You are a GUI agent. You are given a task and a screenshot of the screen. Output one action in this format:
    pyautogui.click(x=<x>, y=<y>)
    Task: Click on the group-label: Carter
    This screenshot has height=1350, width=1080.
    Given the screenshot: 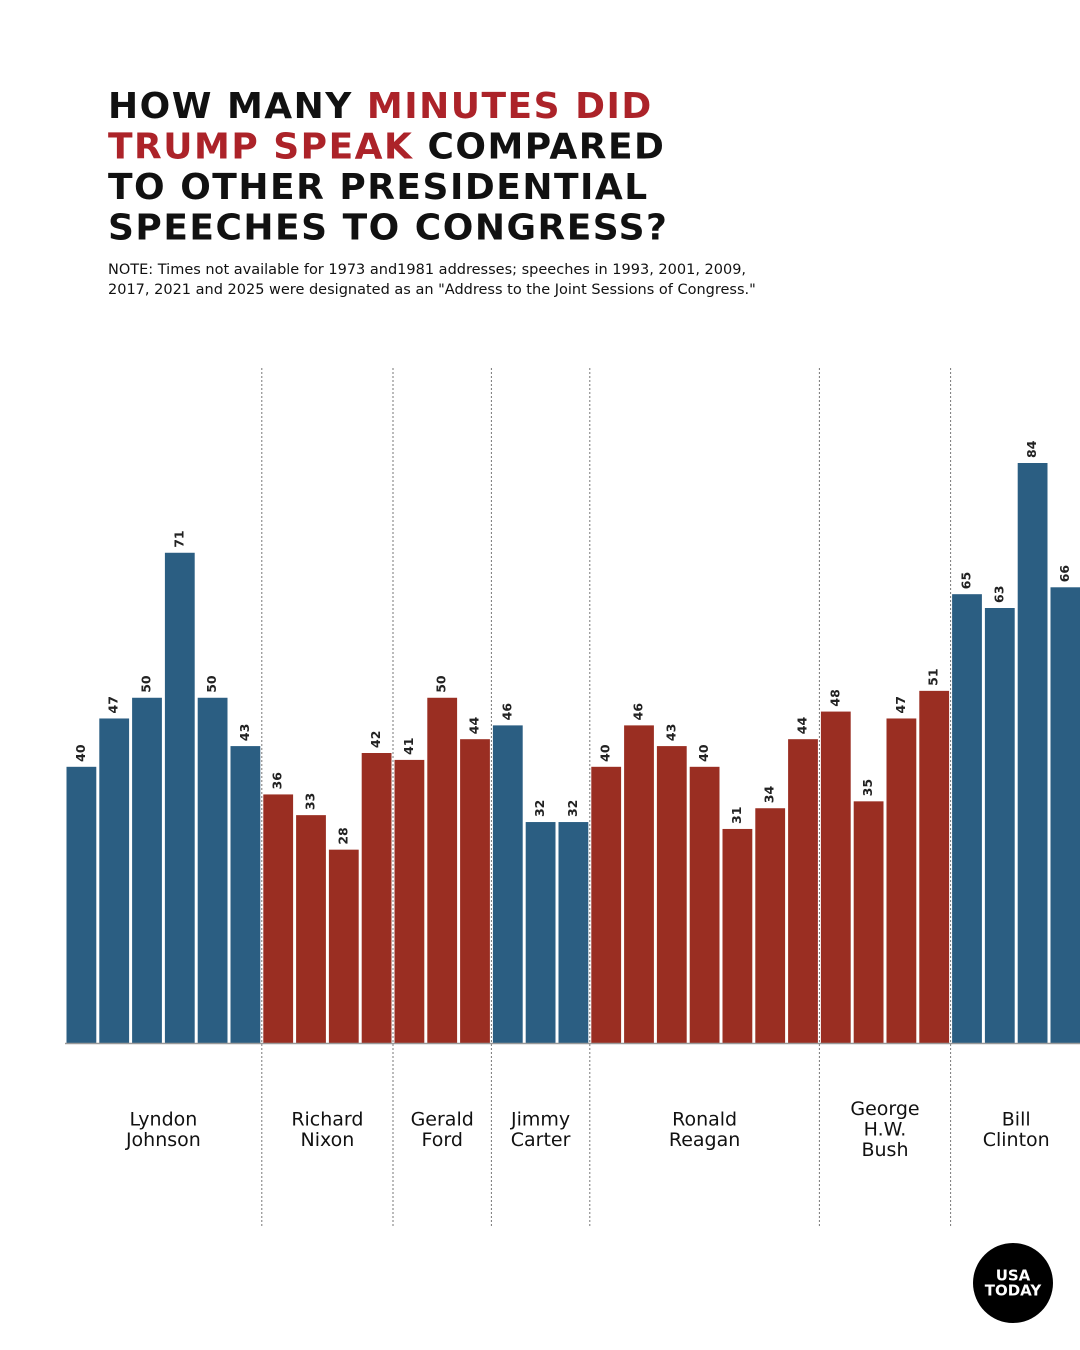 What is the action you would take?
    pyautogui.click(x=541, y=1140)
    